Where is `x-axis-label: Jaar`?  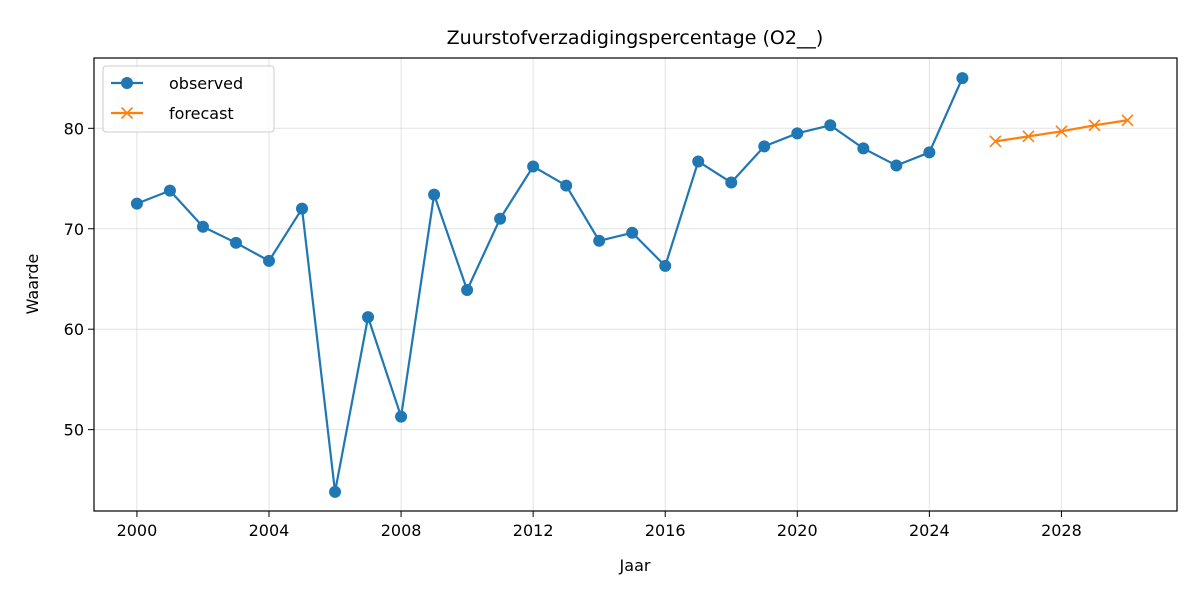
x-axis-label: Jaar is located at coordinates (635, 565).